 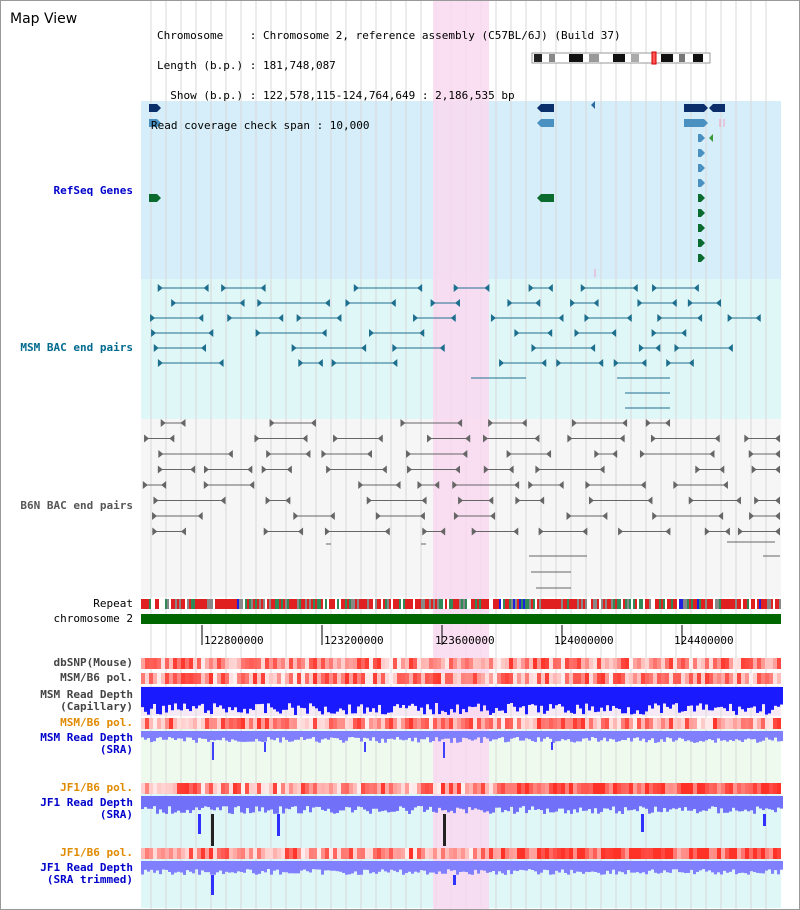 What do you see at coordinates (96, 787) in the screenshot?
I see `jf1-b6-pol-label-1: JF1/B6 pol.` at bounding box center [96, 787].